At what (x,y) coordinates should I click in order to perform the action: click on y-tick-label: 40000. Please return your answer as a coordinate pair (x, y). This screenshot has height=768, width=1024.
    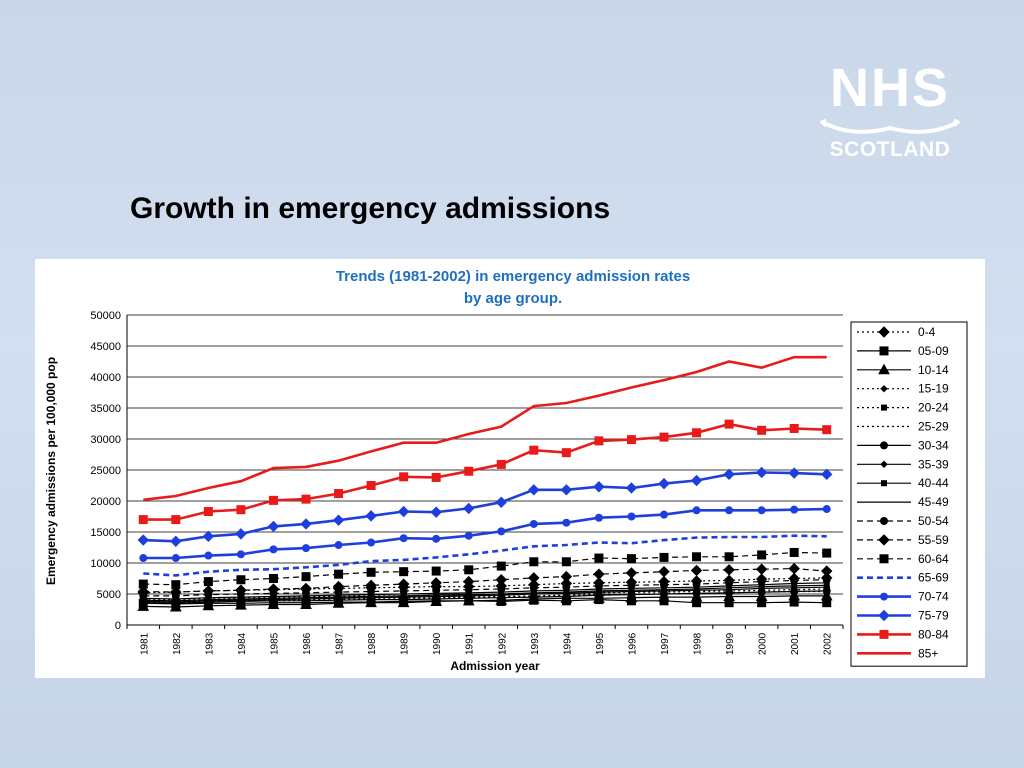
    Looking at the image, I should click on (105, 378).